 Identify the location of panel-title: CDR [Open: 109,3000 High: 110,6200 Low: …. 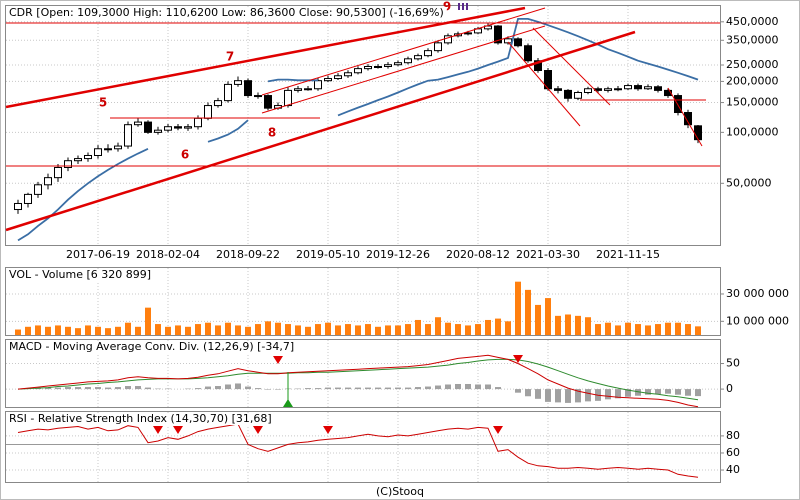
(226, 12).